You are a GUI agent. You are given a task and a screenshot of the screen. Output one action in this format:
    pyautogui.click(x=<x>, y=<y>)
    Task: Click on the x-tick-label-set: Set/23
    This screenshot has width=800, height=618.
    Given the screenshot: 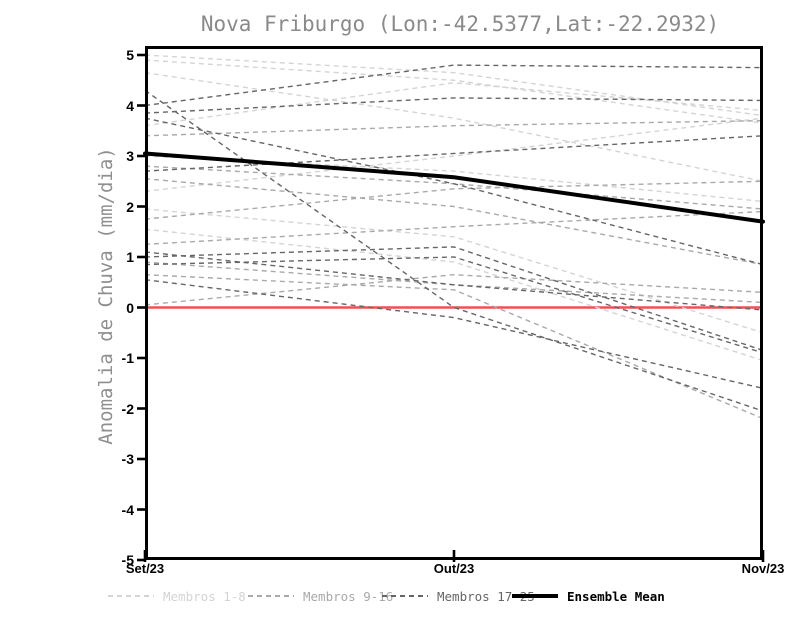 What is the action you would take?
    pyautogui.click(x=145, y=568)
    